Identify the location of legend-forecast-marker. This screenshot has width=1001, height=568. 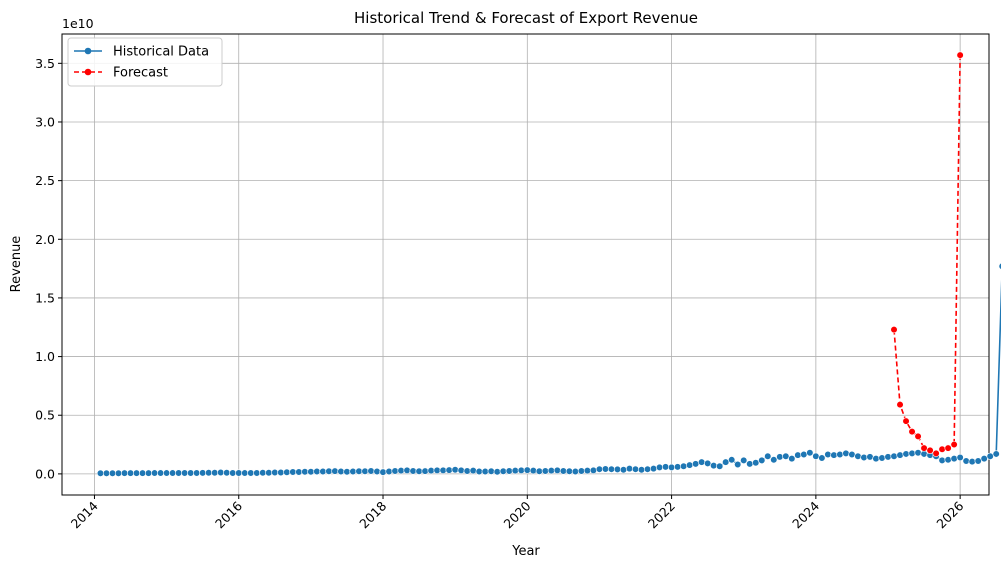
(88, 72).